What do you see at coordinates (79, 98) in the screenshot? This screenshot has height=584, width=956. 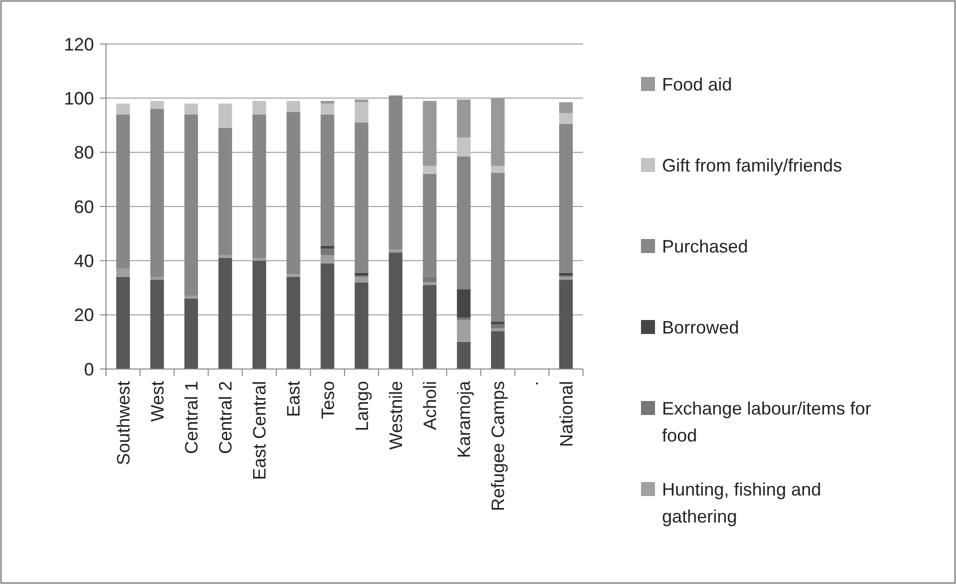 I see `y-tick-label: 100` at bounding box center [79, 98].